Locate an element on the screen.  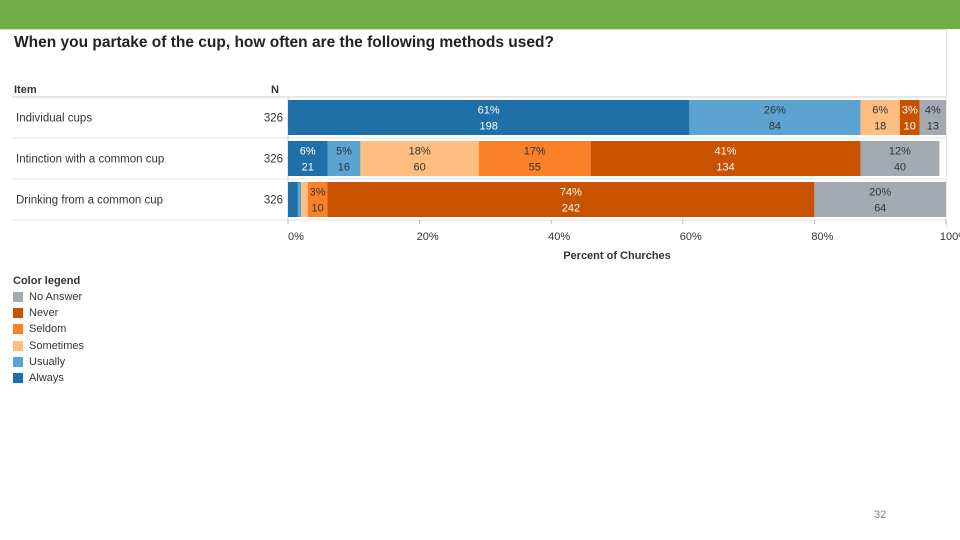
row-label: Drinking from a common cup is located at coordinates (89, 201).